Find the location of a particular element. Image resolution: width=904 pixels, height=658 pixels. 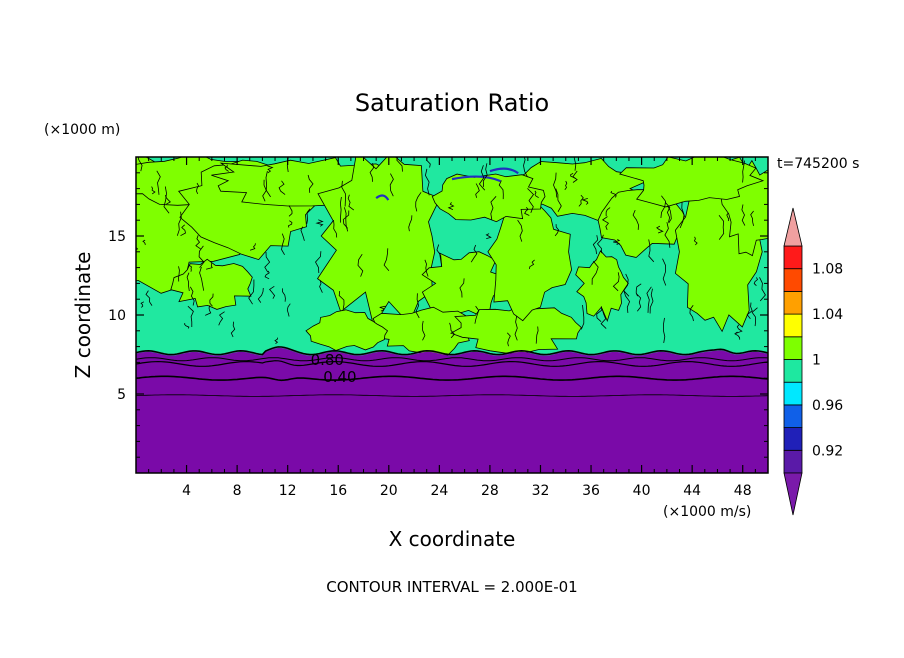

x-tick-label: 32 is located at coordinates (541, 491).